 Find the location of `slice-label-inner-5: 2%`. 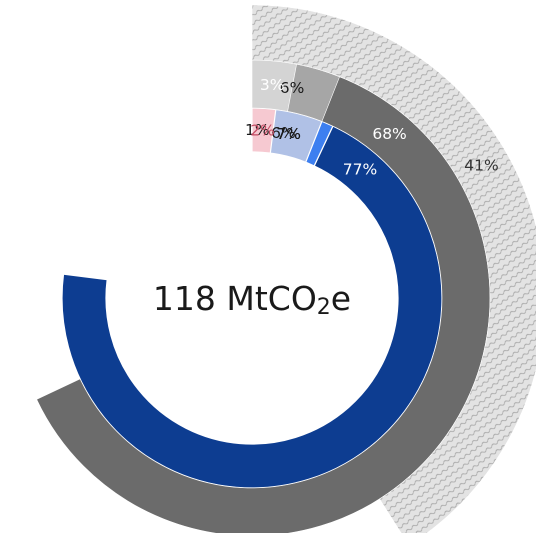

slice-label-inner-5: 2% is located at coordinates (262, 130).